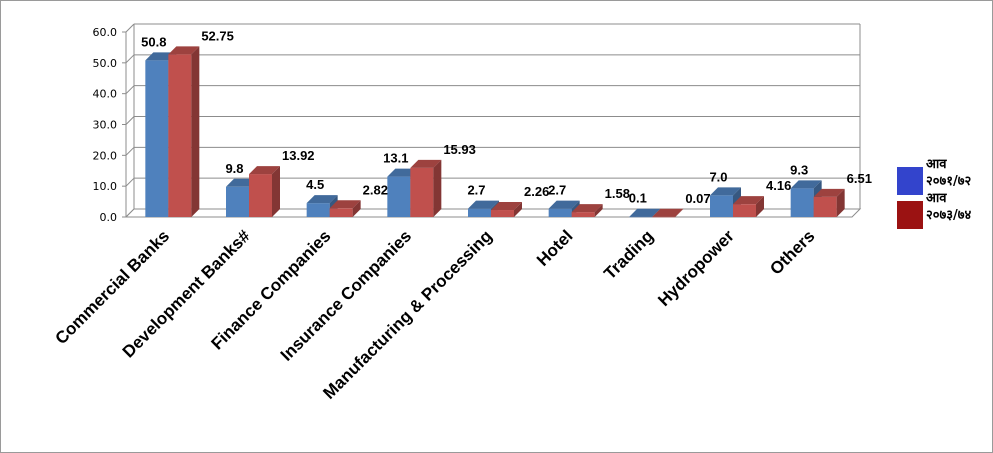 The width and height of the screenshot is (993, 453). I want to click on data-label: 0.1, so click(638, 198).